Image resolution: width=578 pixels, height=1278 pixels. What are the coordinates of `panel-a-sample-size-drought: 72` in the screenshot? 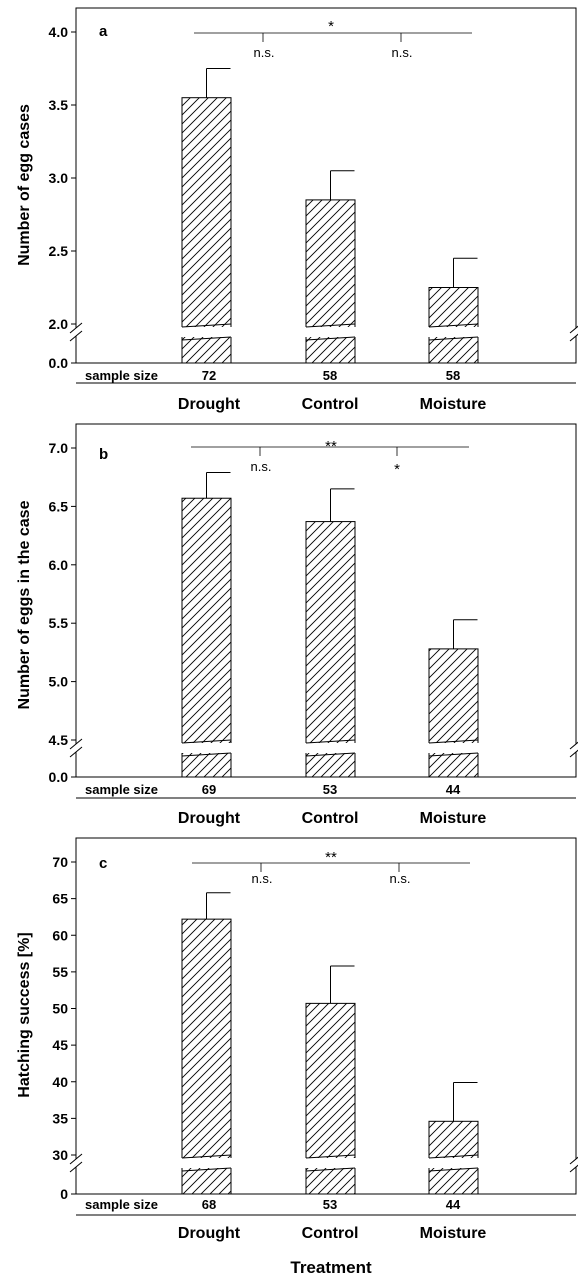 It's located at (209, 375).